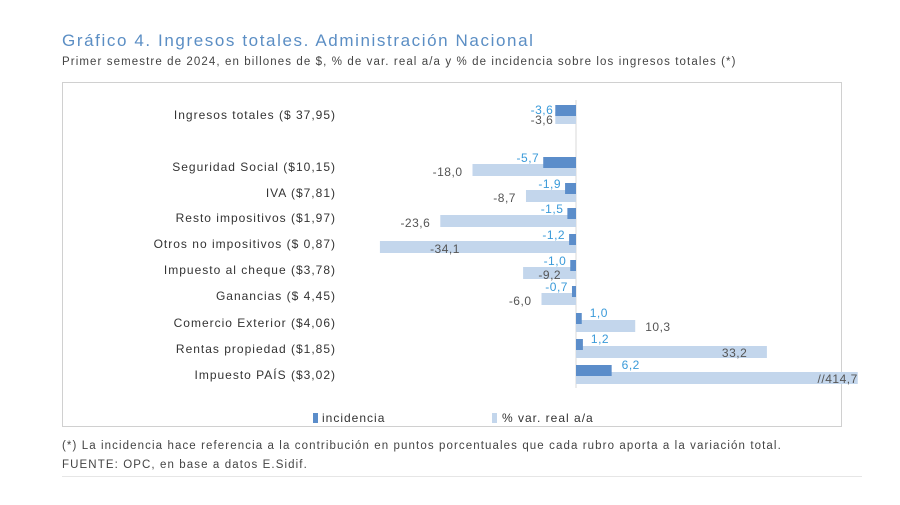 This screenshot has width=900, height=505. I want to click on category-label: Rentas propiedad ($1,85), so click(256, 349).